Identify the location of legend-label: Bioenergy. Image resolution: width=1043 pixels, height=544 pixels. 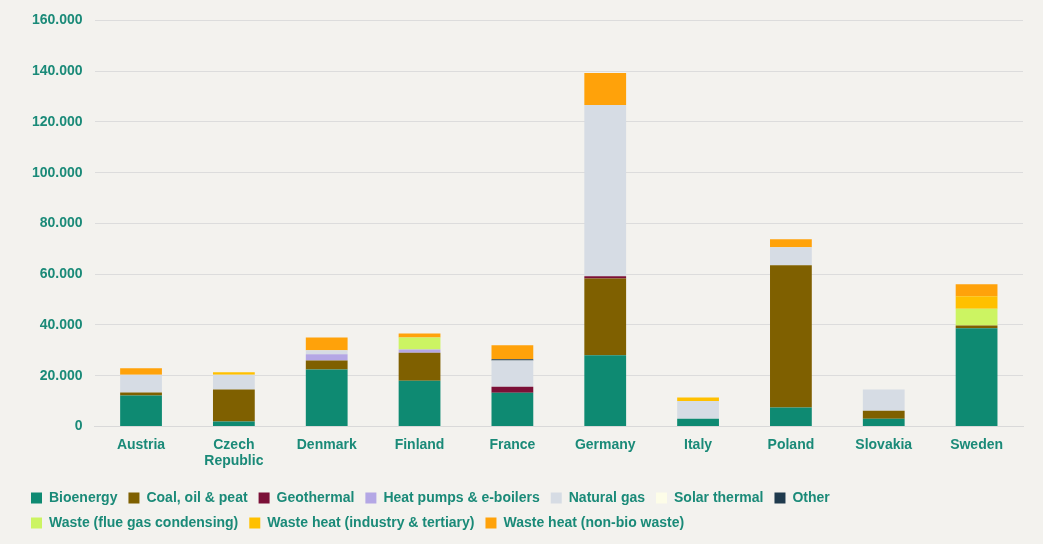
(83, 496).